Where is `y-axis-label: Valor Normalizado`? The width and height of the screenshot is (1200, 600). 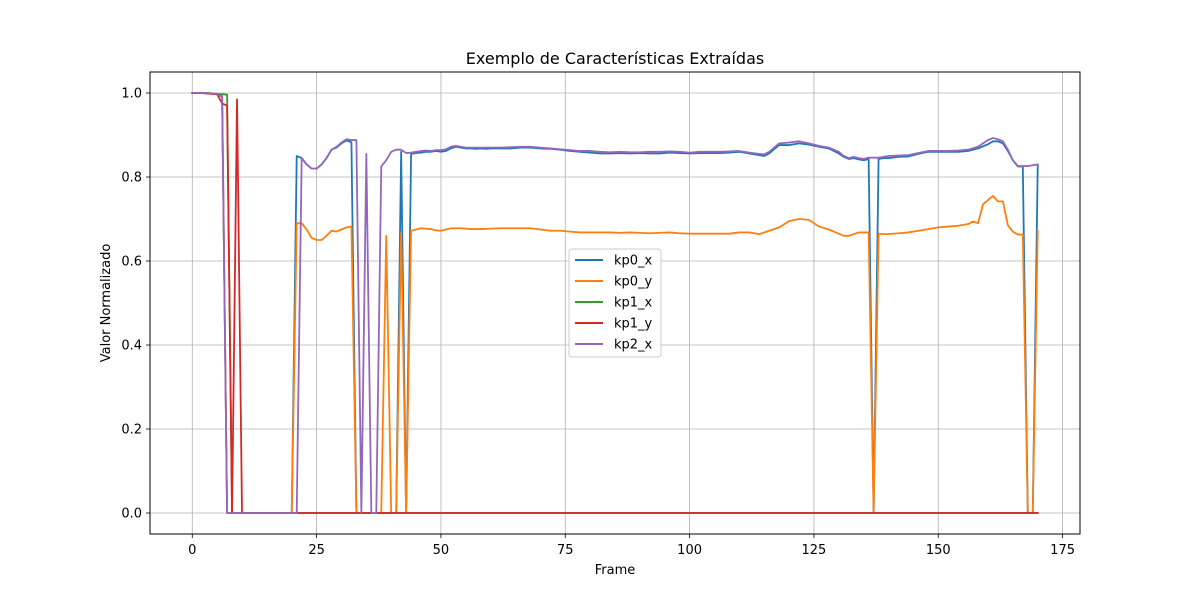 y-axis-label: Valor Normalizado is located at coordinates (106, 303).